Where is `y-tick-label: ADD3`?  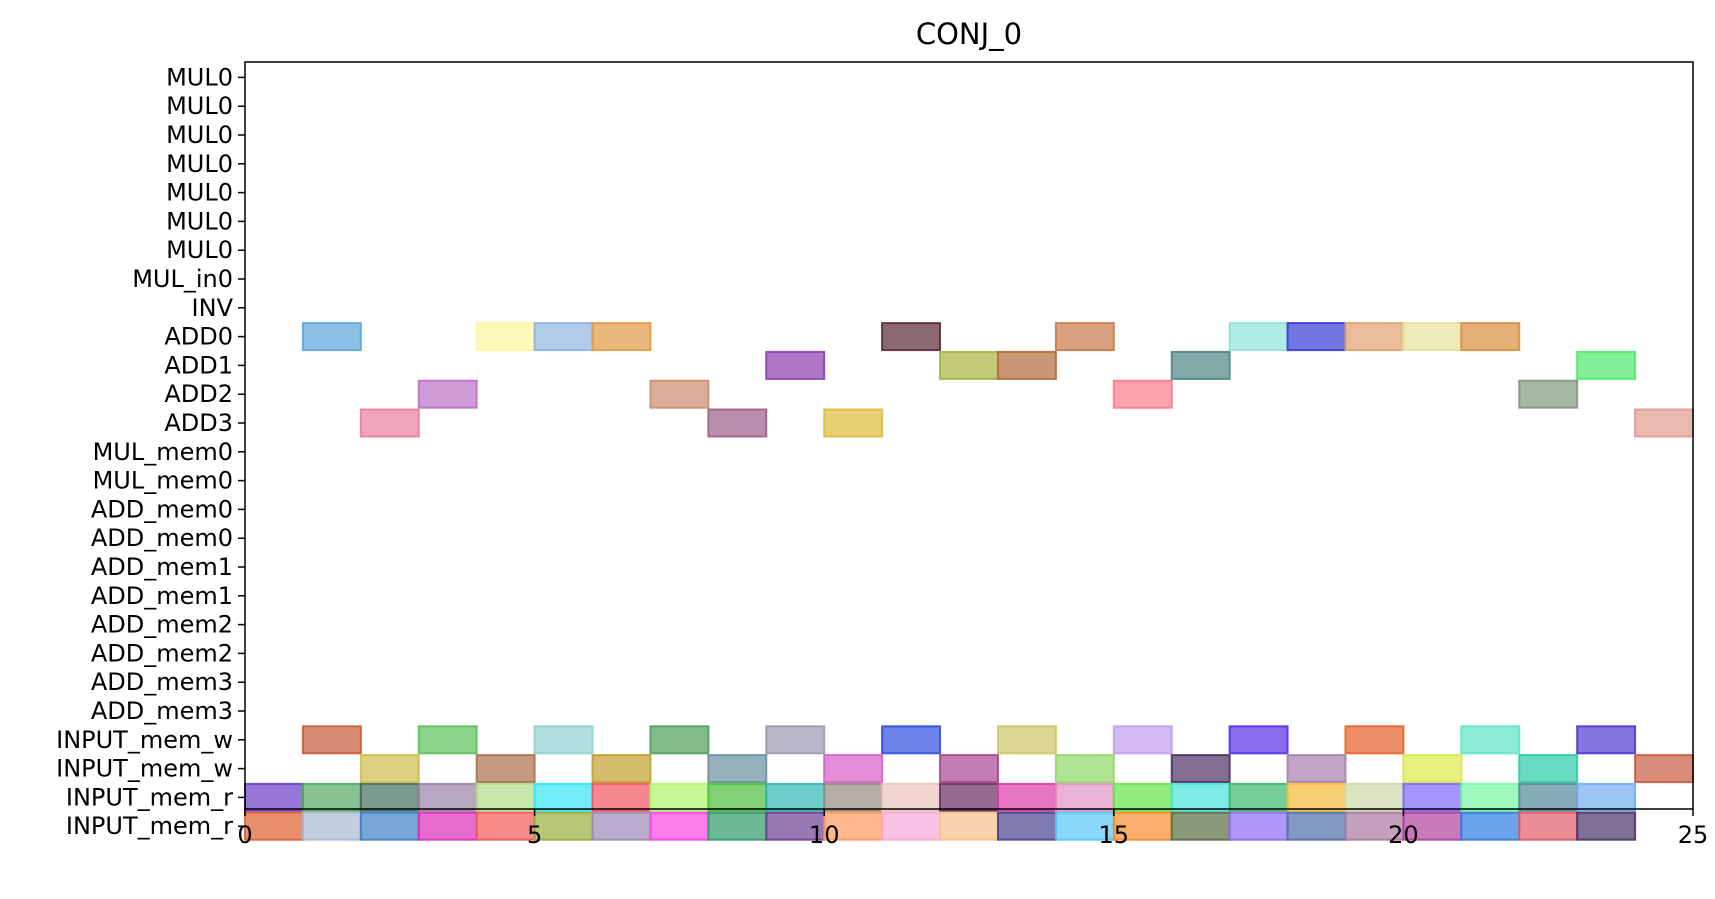
y-tick-label: ADD3 is located at coordinates (198, 423).